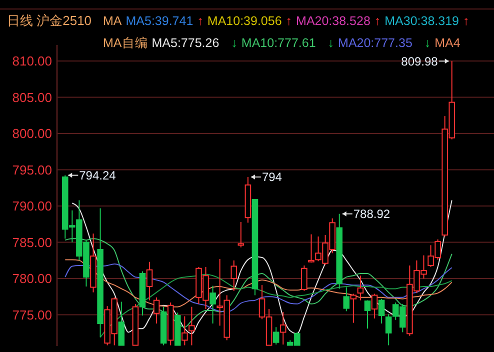 The width and height of the screenshot is (494, 352). What do you see at coordinates (112, 21) in the screenshot?
I see `text: MA` at bounding box center [112, 21].